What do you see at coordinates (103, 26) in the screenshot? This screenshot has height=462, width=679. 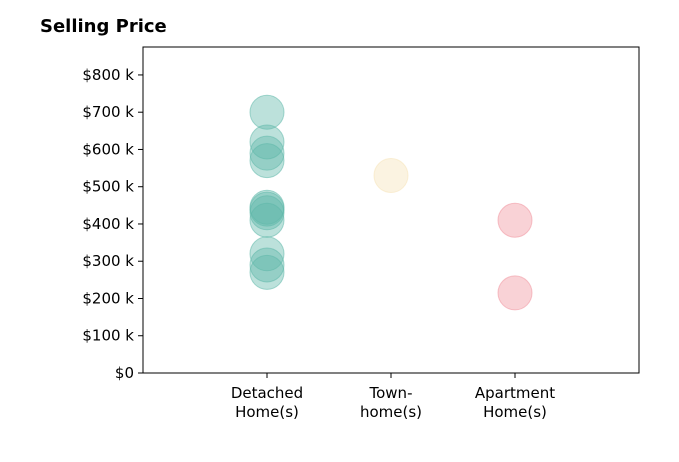 I see `chart-title: Selling Price` at bounding box center [103, 26].